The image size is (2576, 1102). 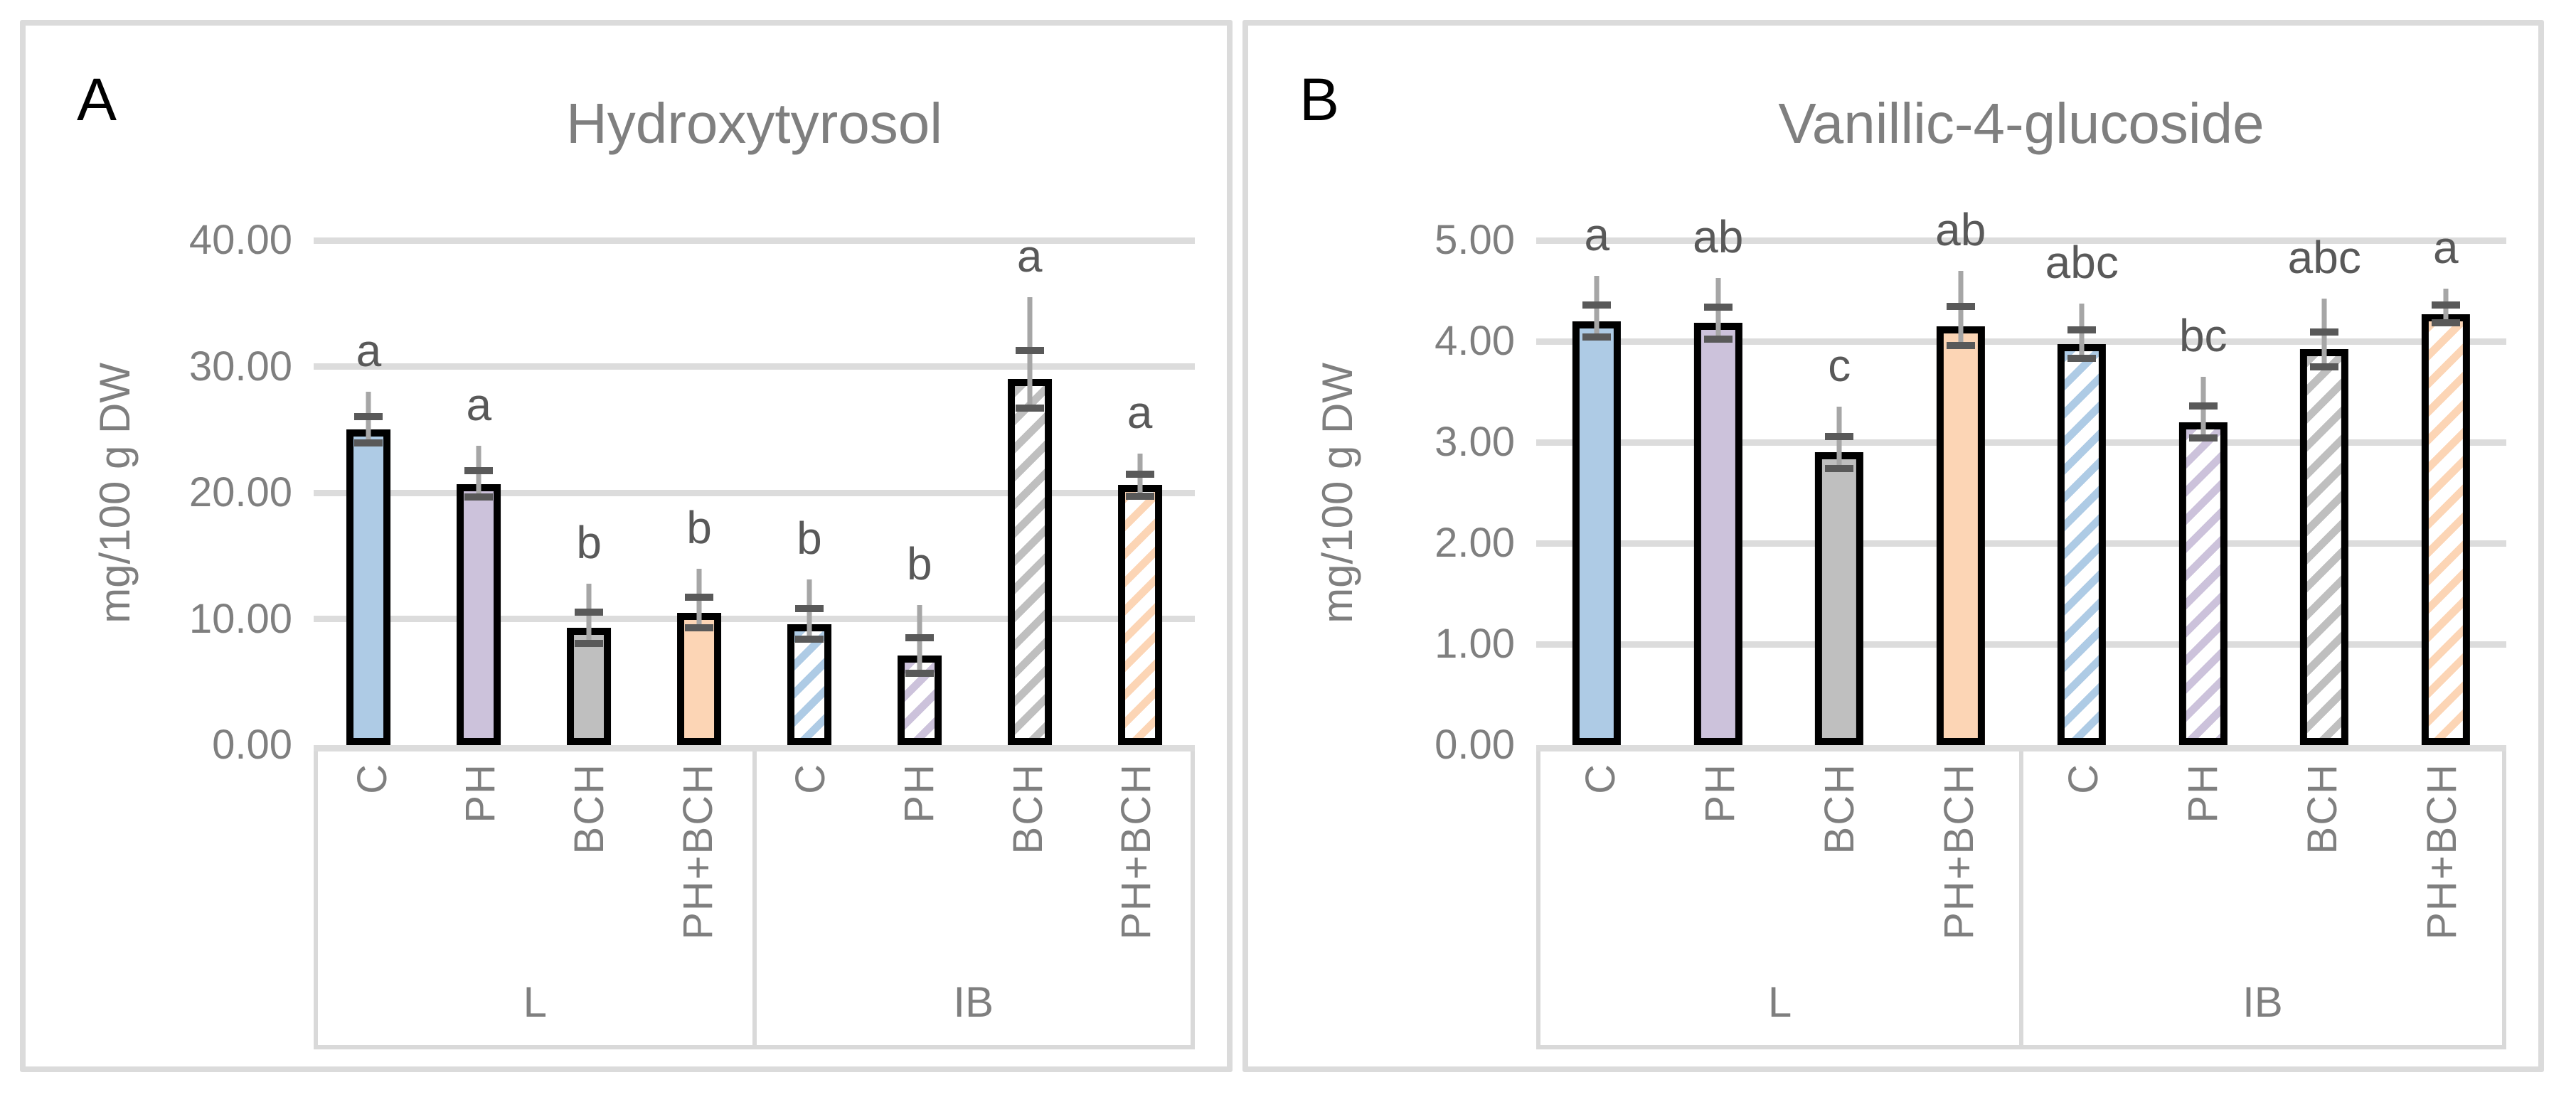 I want to click on group-half-l: L, so click(x=535, y=1001).